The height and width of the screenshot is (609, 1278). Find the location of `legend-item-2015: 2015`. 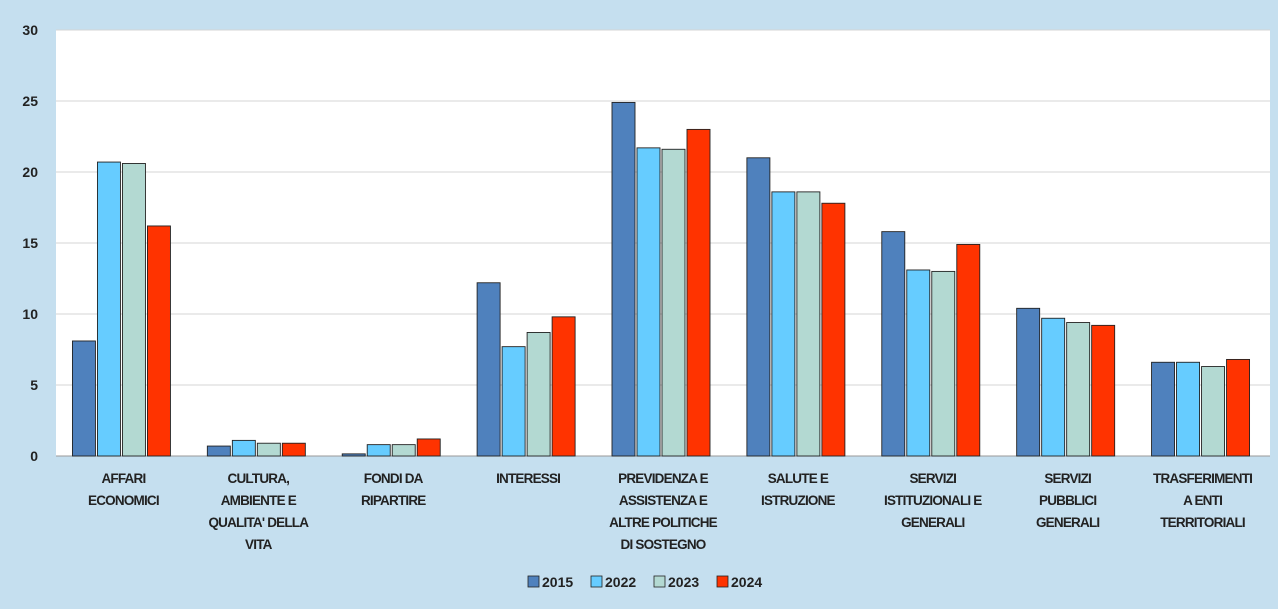

legend-item-2015: 2015 is located at coordinates (550, 582).